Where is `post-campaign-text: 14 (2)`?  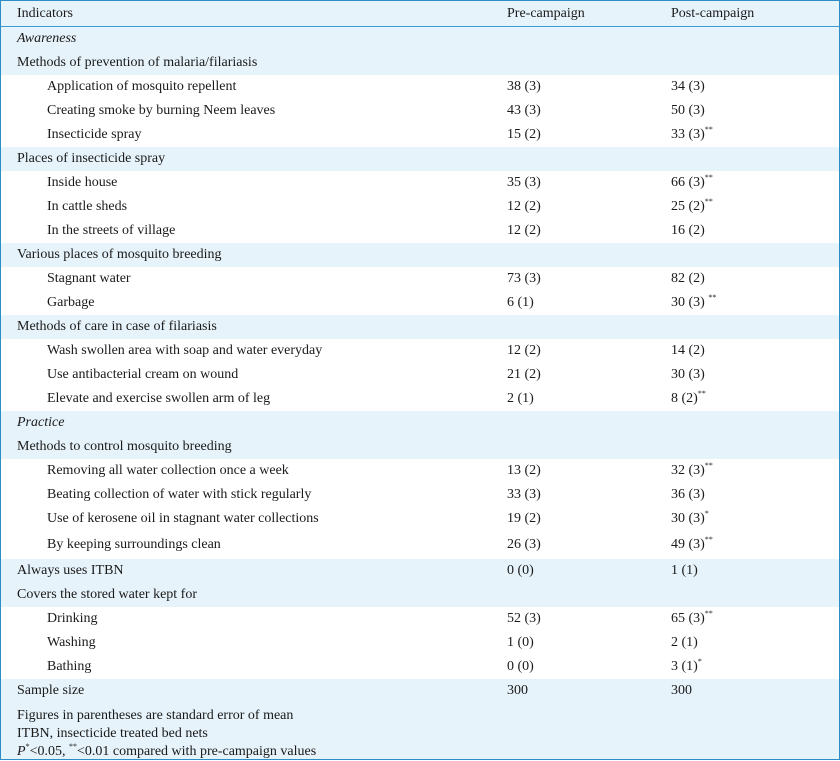
post-campaign-text: 14 (2) is located at coordinates (688, 350).